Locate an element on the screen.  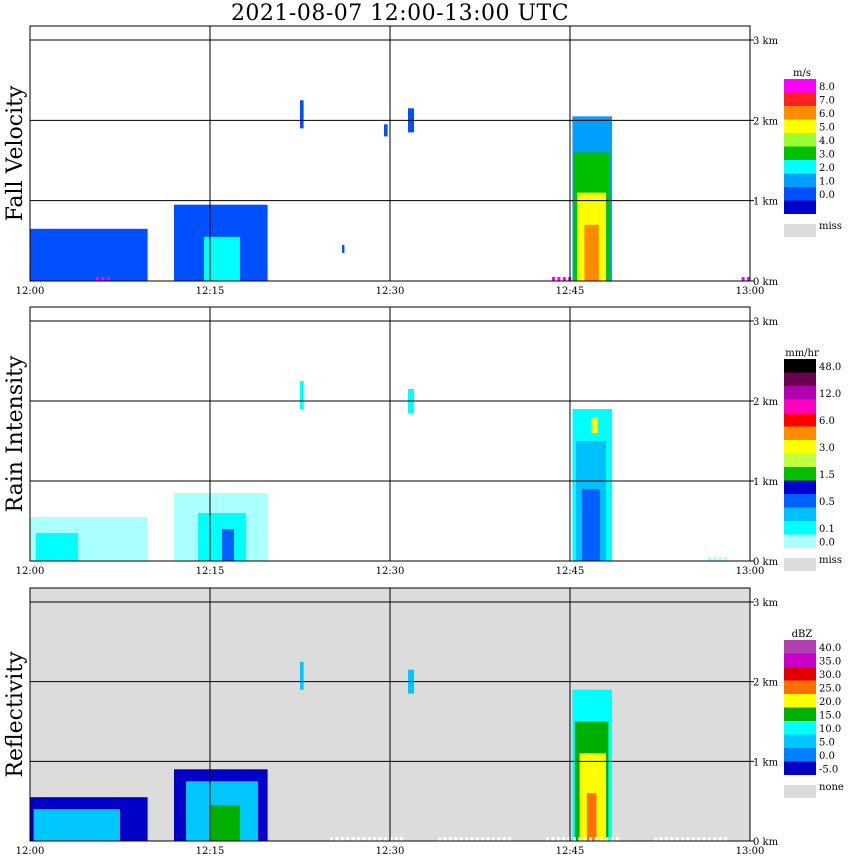
legend-label: 15.0 is located at coordinates (830, 716).